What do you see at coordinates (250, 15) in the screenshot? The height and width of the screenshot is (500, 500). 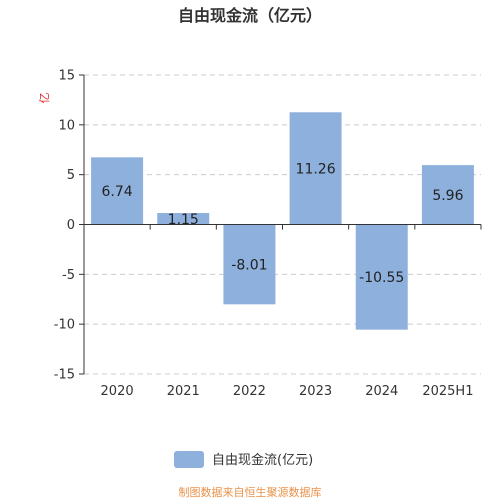 I see `chart-title: 自由现金流（亿元）` at bounding box center [250, 15].